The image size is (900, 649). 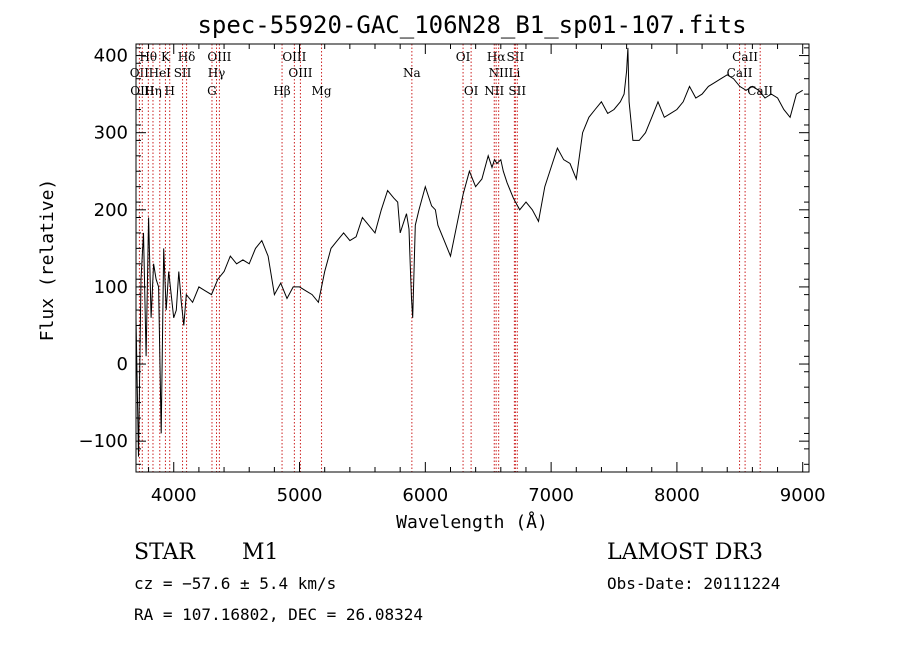 What do you see at coordinates (217, 73) in the screenshot?
I see `emission-line-label: Hγ` at bounding box center [217, 73].